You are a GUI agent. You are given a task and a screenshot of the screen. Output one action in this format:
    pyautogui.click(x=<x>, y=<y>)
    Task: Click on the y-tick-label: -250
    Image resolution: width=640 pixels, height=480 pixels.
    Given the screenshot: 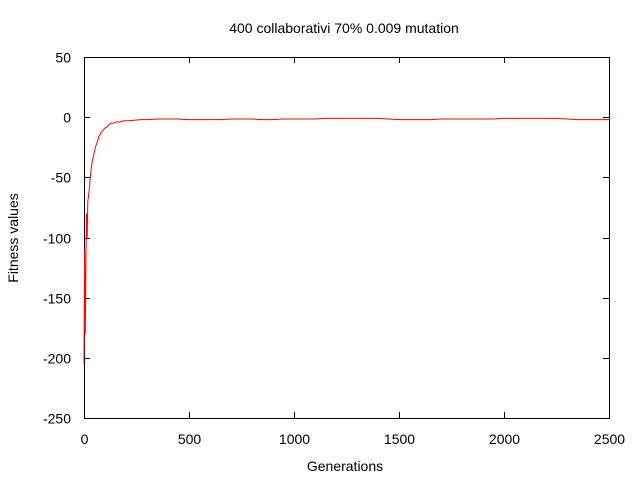 What is the action you would take?
    pyautogui.click(x=57, y=419)
    